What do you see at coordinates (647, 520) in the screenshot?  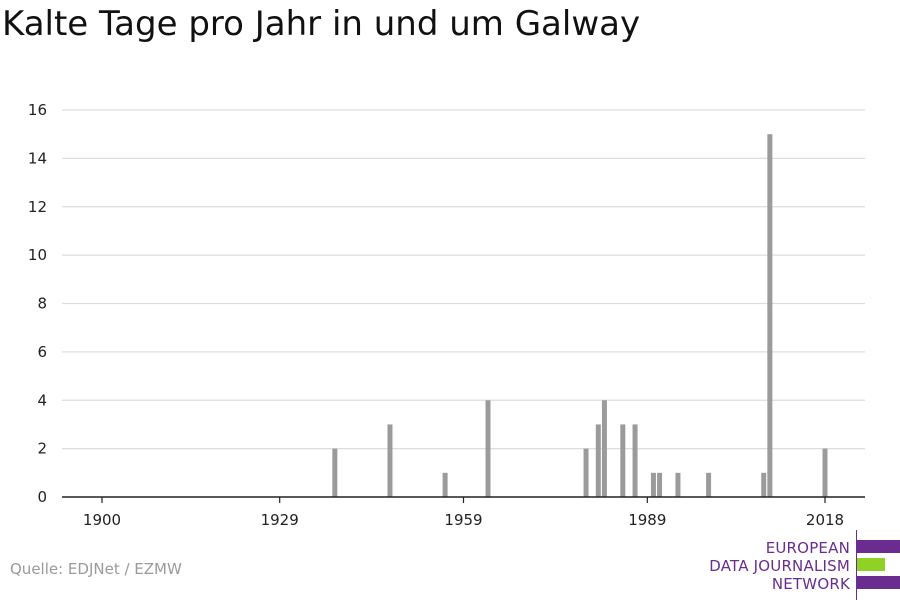 I see `x-tick-label: 1989` at bounding box center [647, 520].